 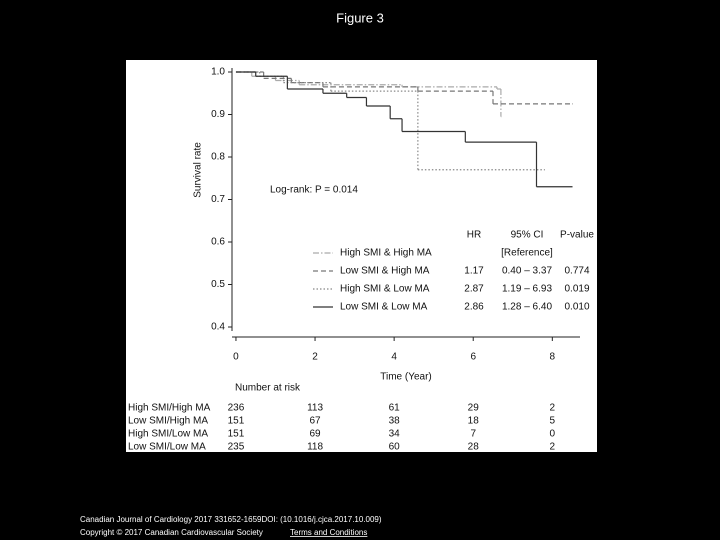 What do you see at coordinates (474, 235) in the screenshot?
I see `hr-header: HR` at bounding box center [474, 235].